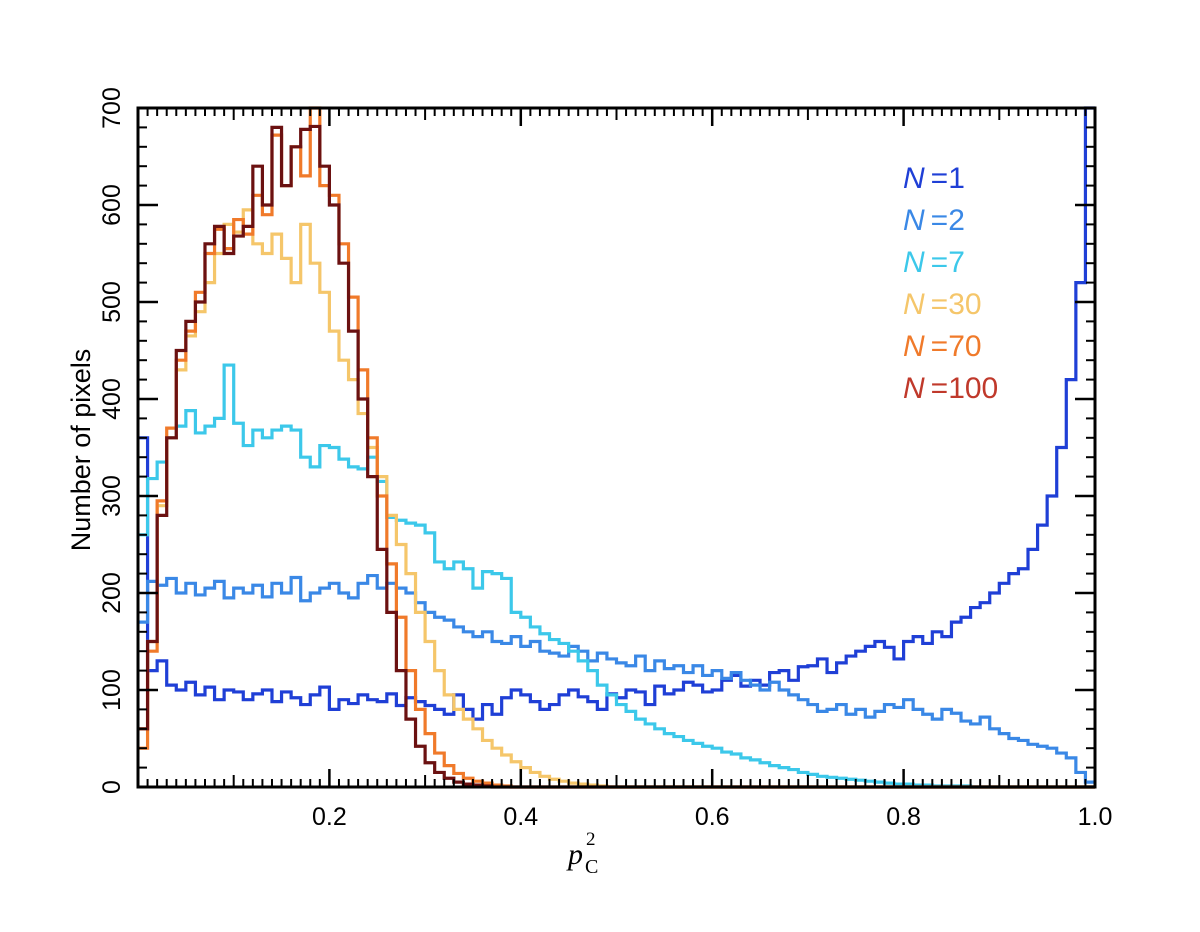 The height and width of the screenshot is (932, 1200). Describe the element at coordinates (574, 854) in the screenshot. I see `x-axis-title: p` at that location.